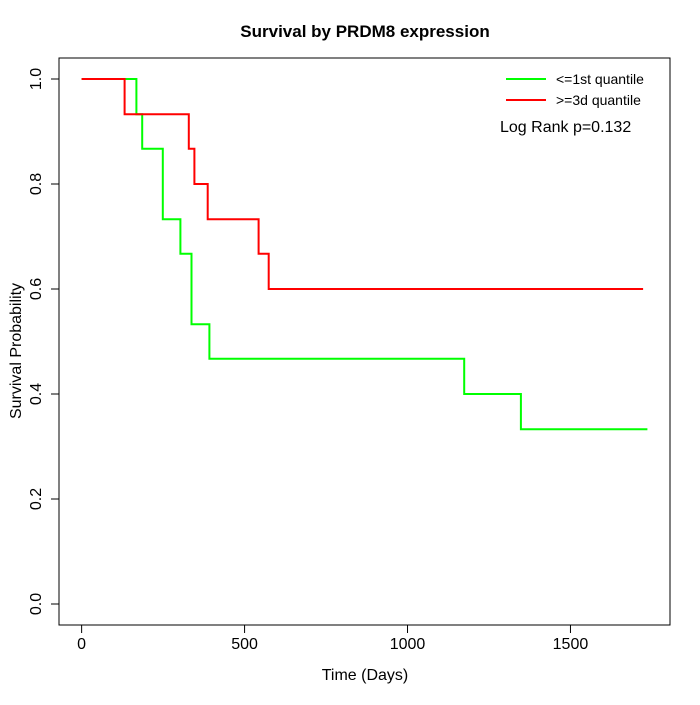 The height and width of the screenshot is (705, 700). I want to click on x-tick-label: 500, so click(244, 644).